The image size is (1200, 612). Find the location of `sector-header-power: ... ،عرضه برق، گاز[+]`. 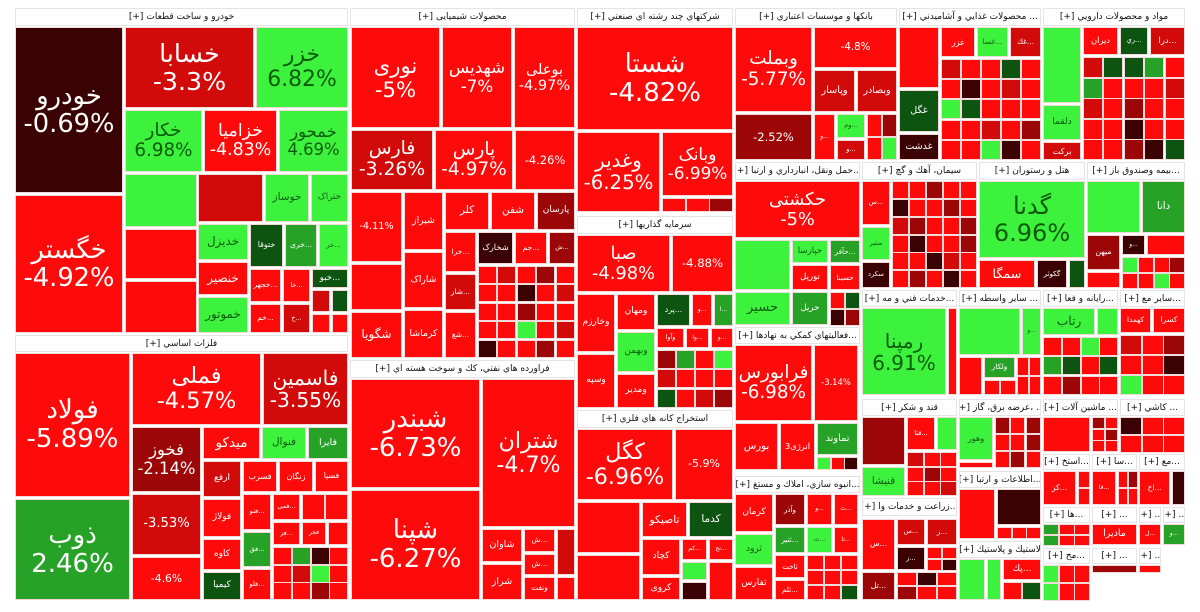

sector-header-power: ... ،عرضه برق، گاز[+] is located at coordinates (1000, 407).